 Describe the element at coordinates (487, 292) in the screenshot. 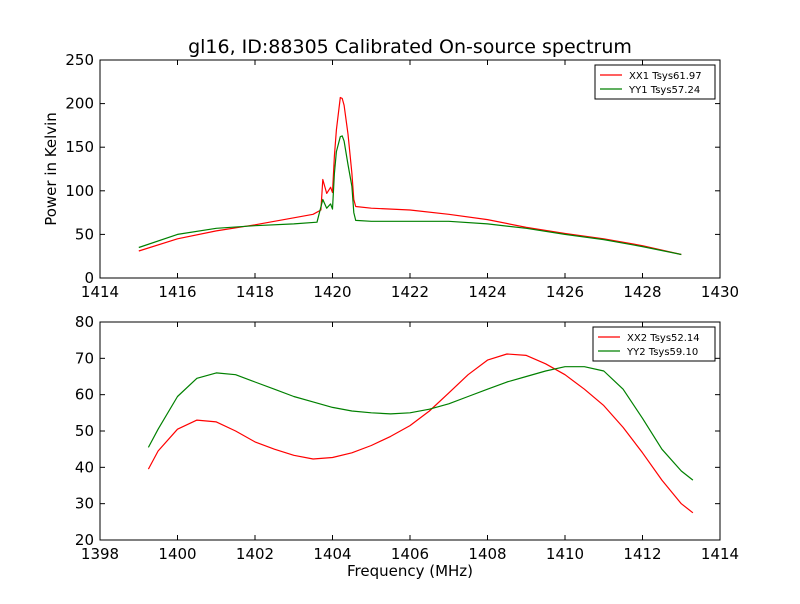

I see `x-tick-label: 1424` at that location.